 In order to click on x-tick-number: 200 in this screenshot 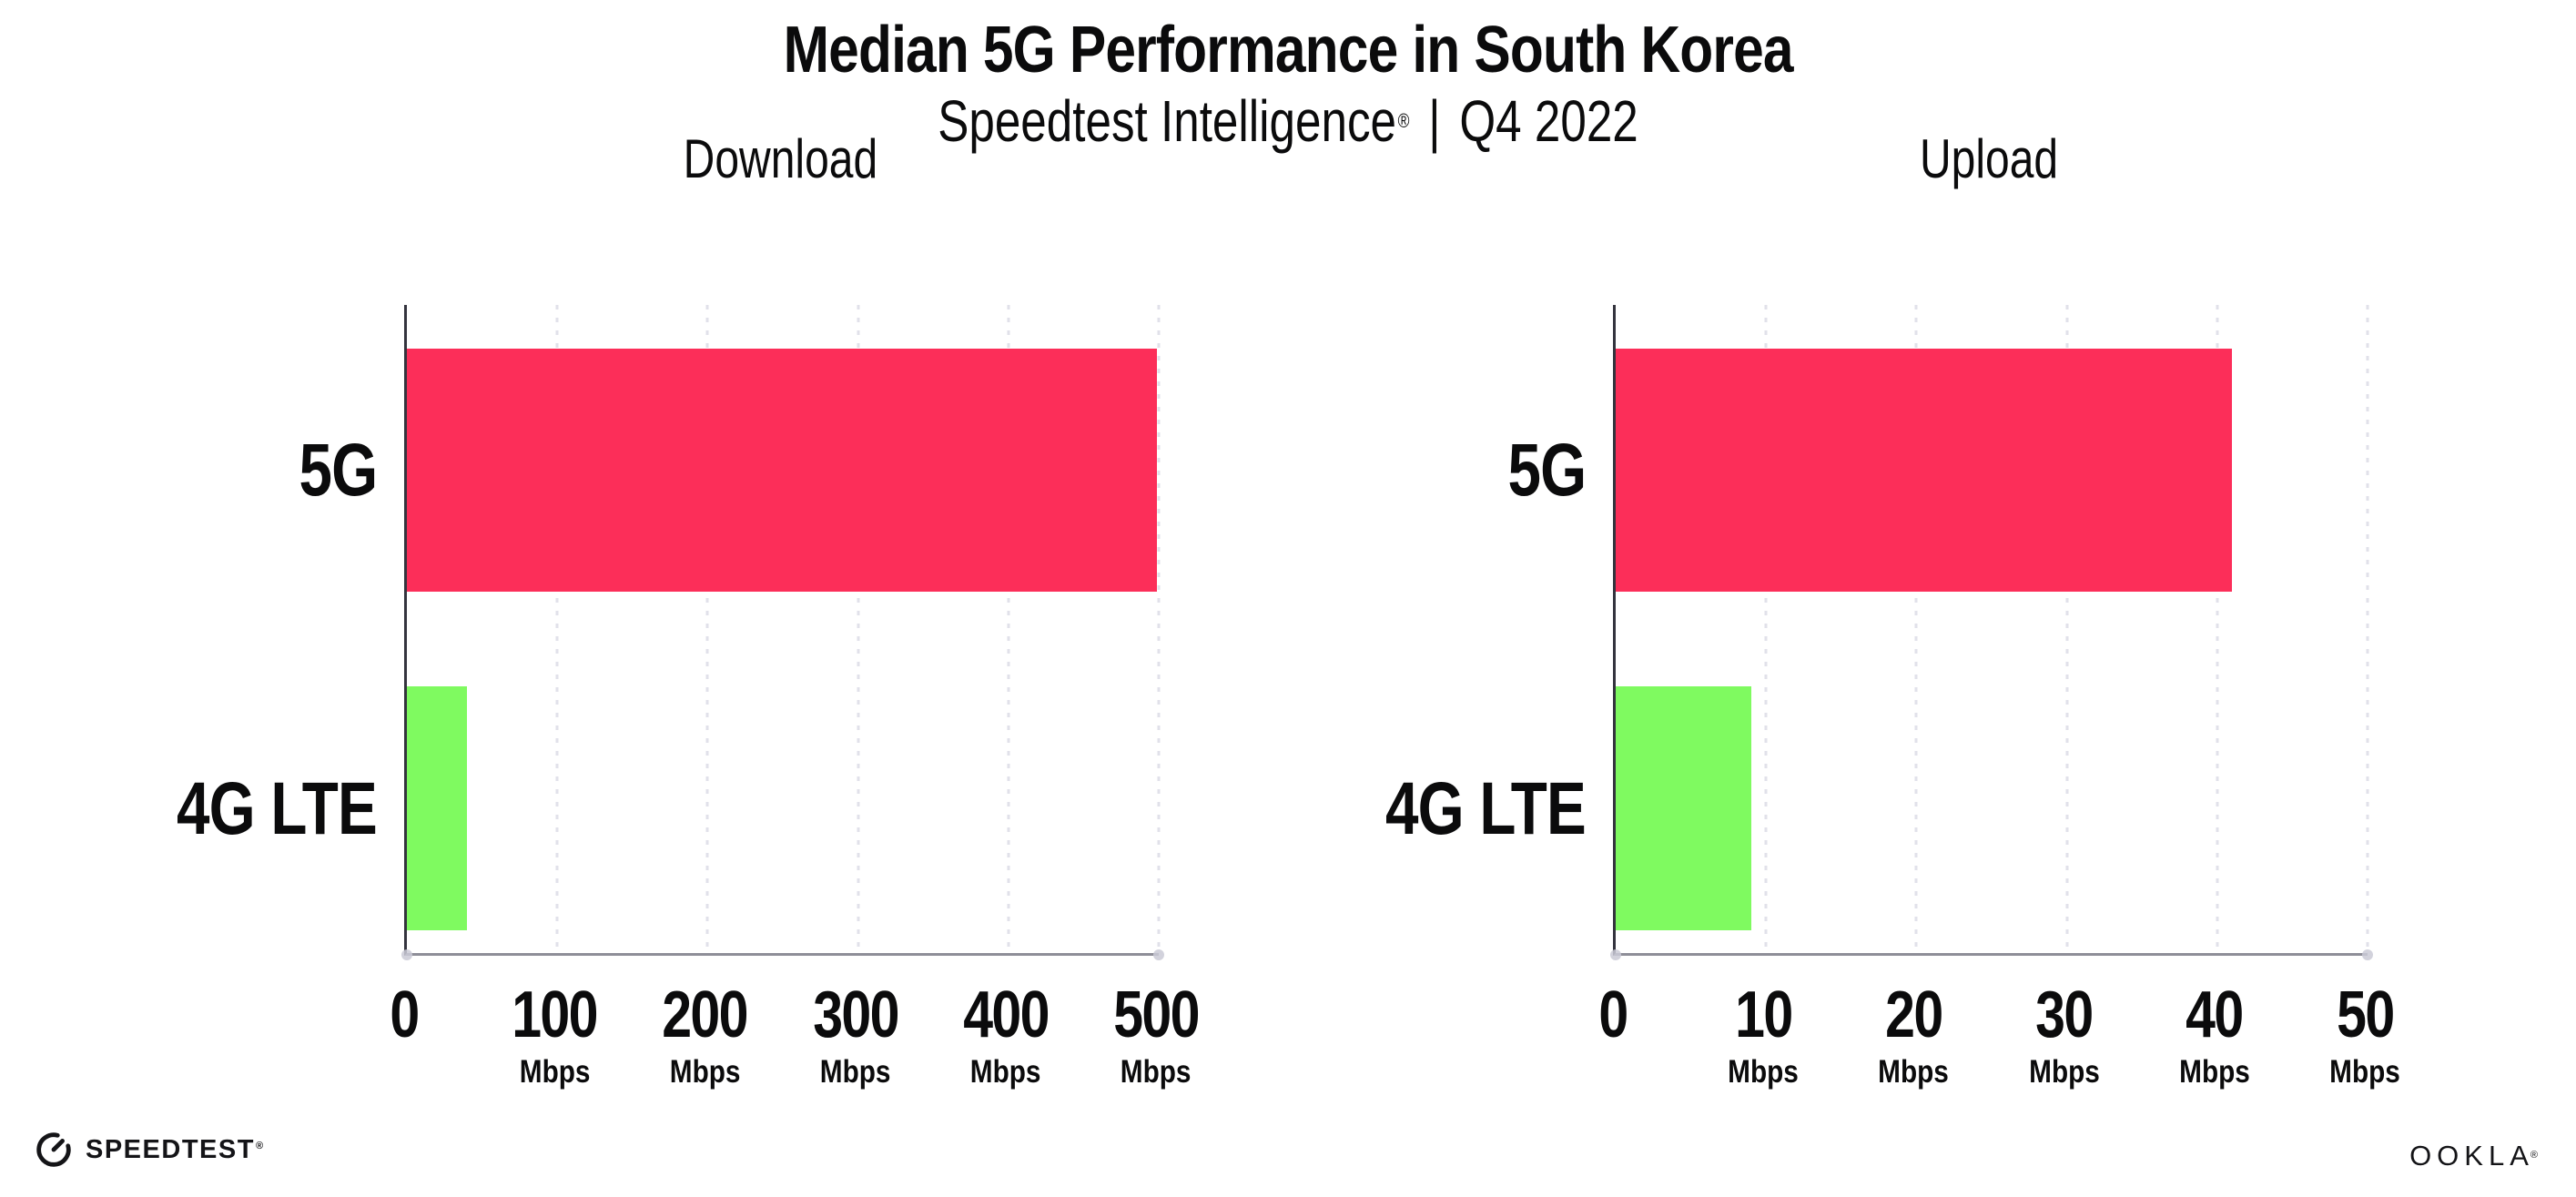, I will do `click(705, 1015)`.